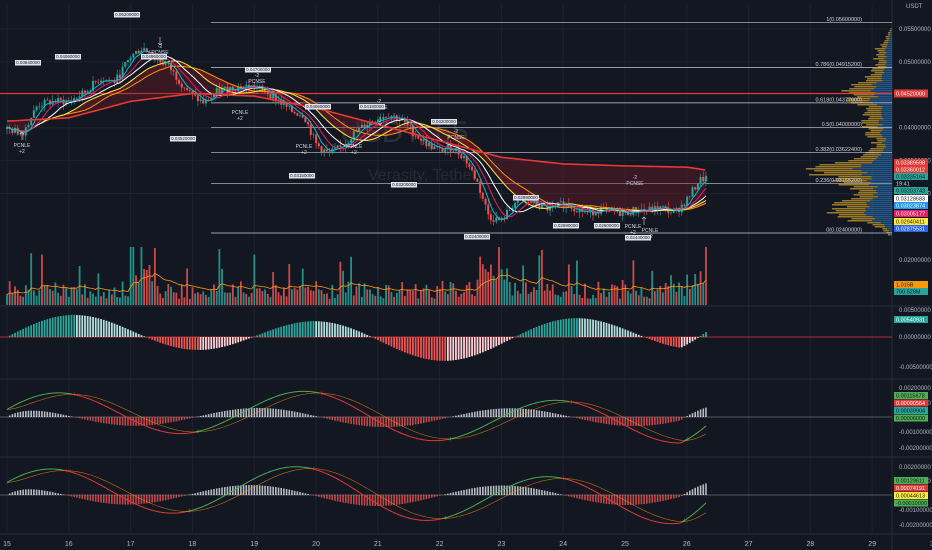 The height and width of the screenshot is (550, 932). Describe the element at coordinates (302, 175) in the screenshot. I see `price-box-label: 0.03150000` at that location.